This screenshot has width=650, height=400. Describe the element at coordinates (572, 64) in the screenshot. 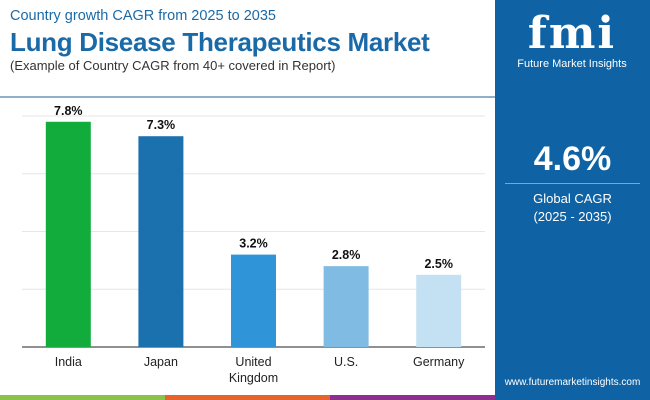

I see `brand-name: Future Market Insights` at that location.